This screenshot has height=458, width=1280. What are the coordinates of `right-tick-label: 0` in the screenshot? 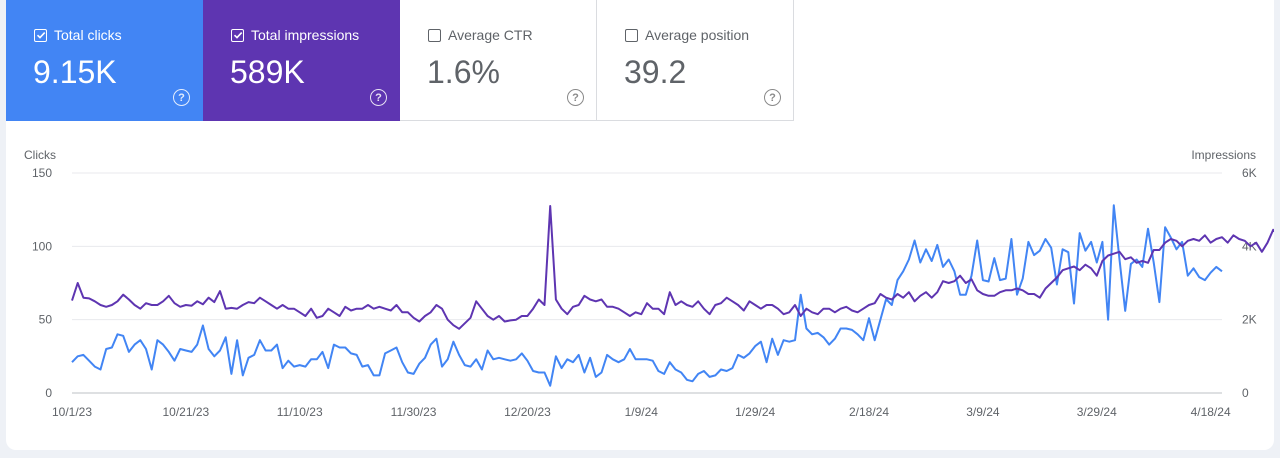 It's located at (1245, 393).